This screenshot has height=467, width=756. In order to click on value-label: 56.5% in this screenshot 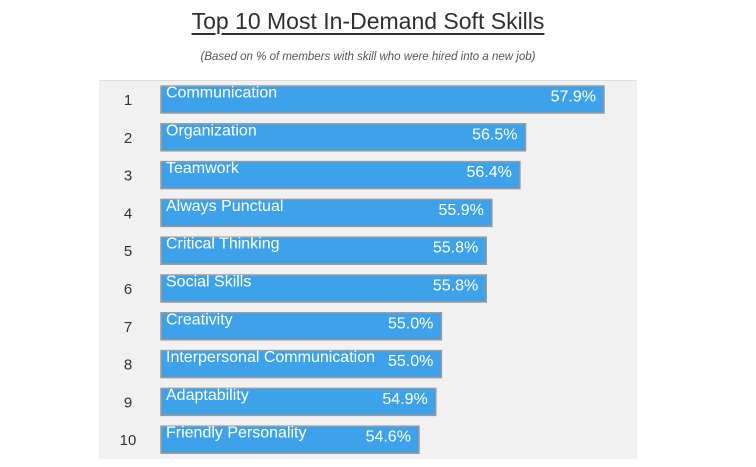, I will do `click(494, 134)`.